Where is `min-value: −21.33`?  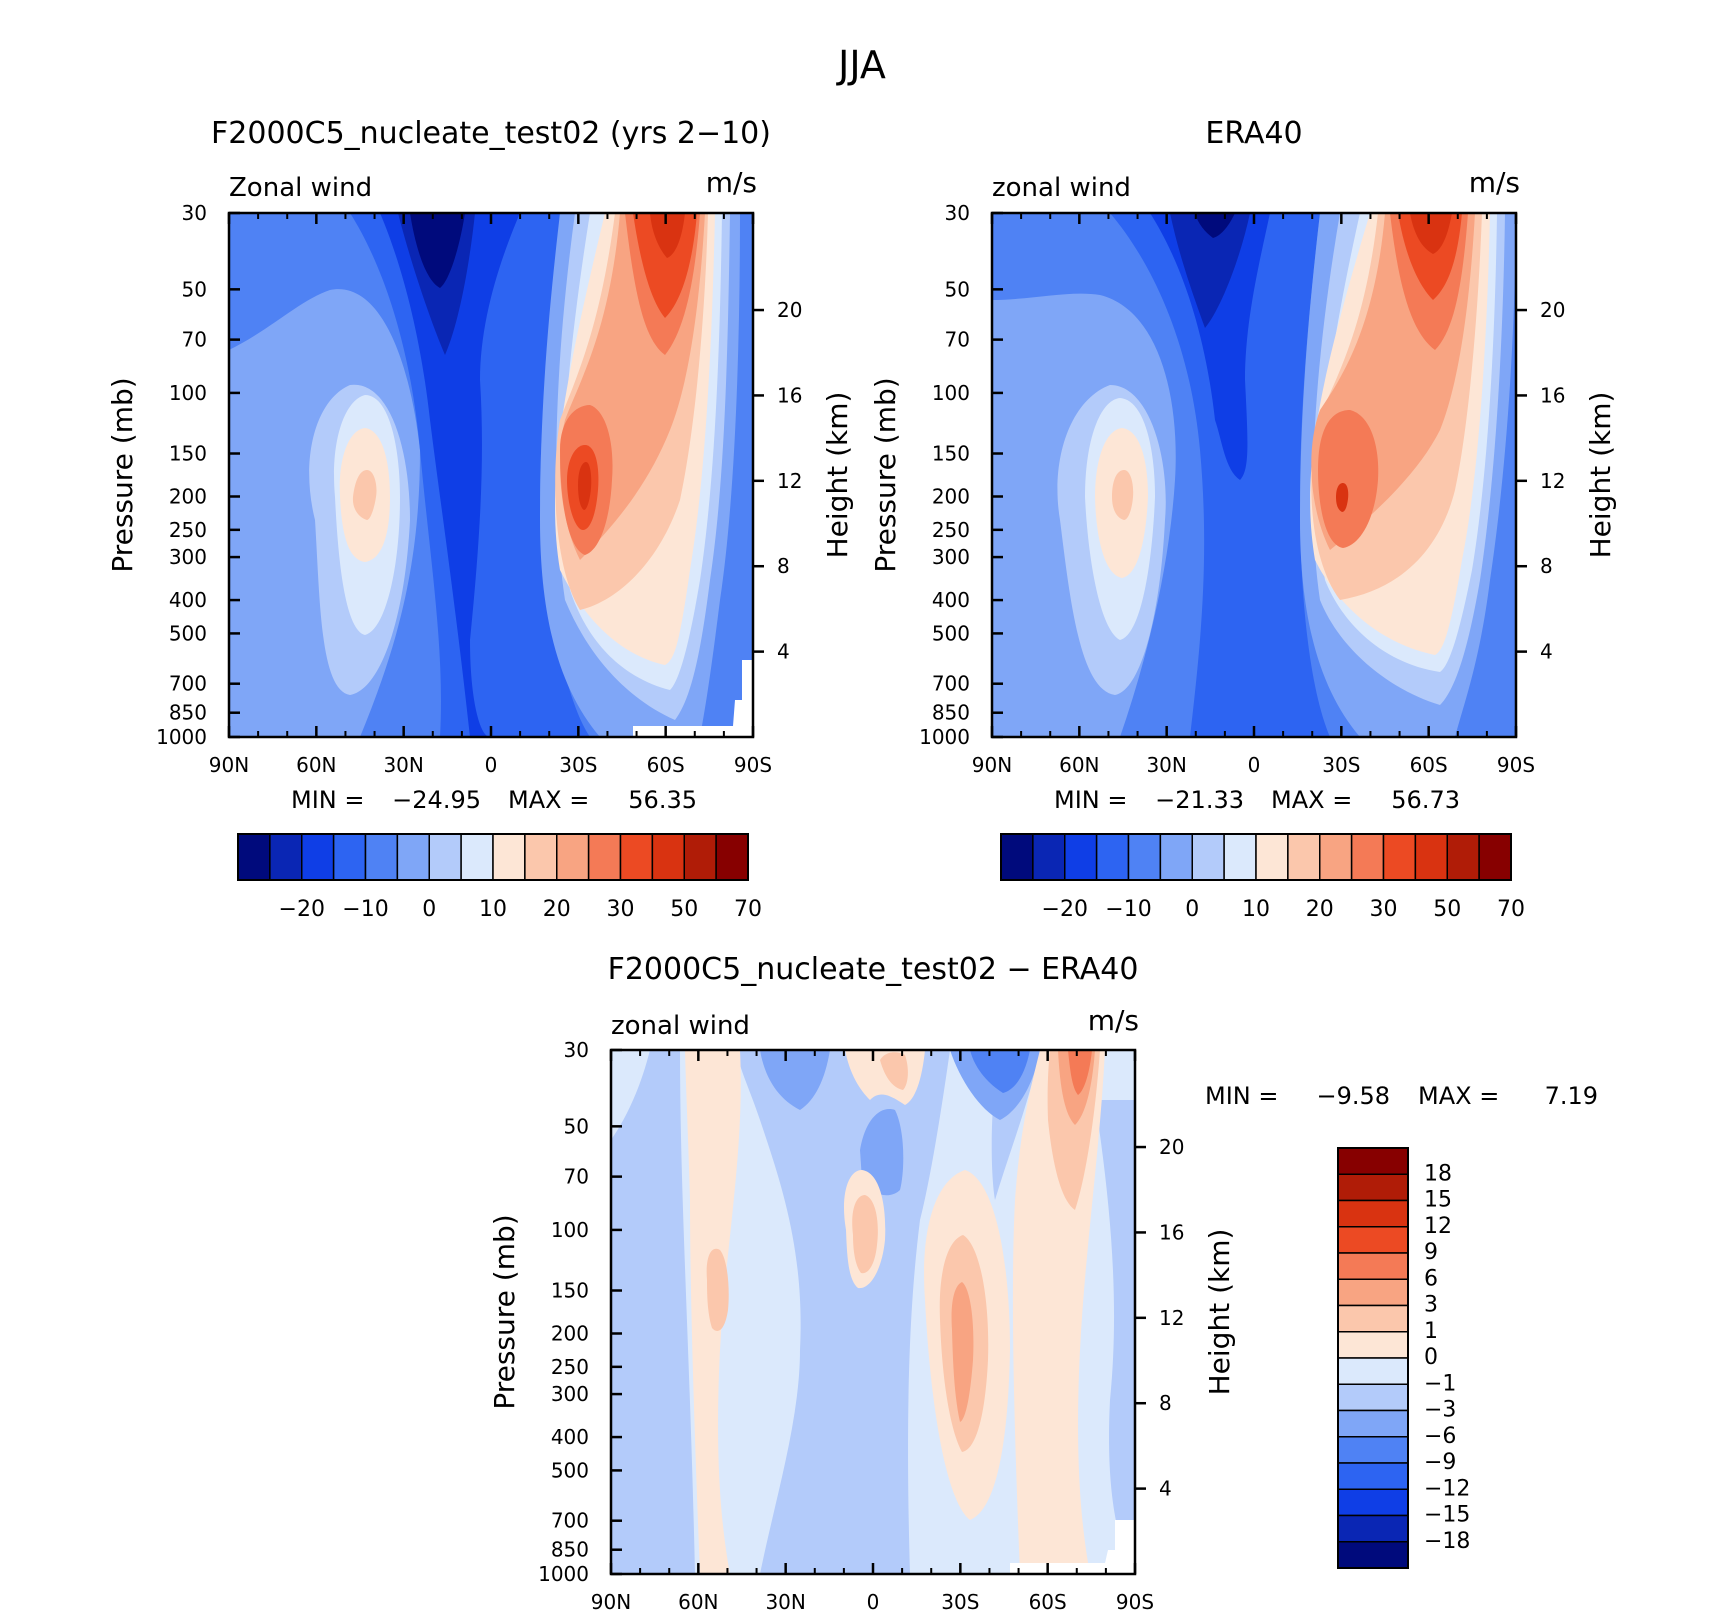 min-value: −21.33 is located at coordinates (1199, 800).